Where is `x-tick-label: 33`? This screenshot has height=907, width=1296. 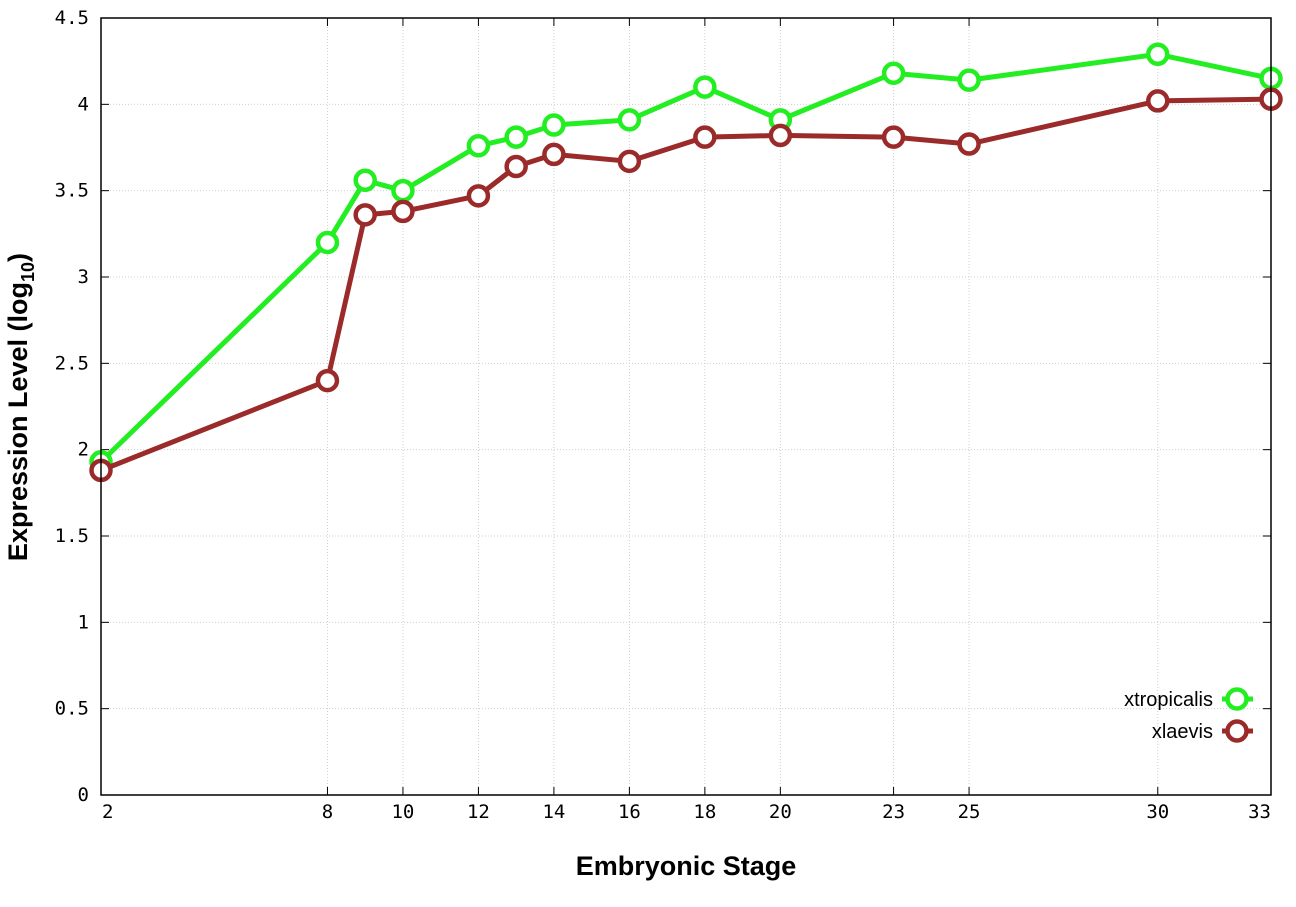
x-tick-label: 33 is located at coordinates (1259, 812).